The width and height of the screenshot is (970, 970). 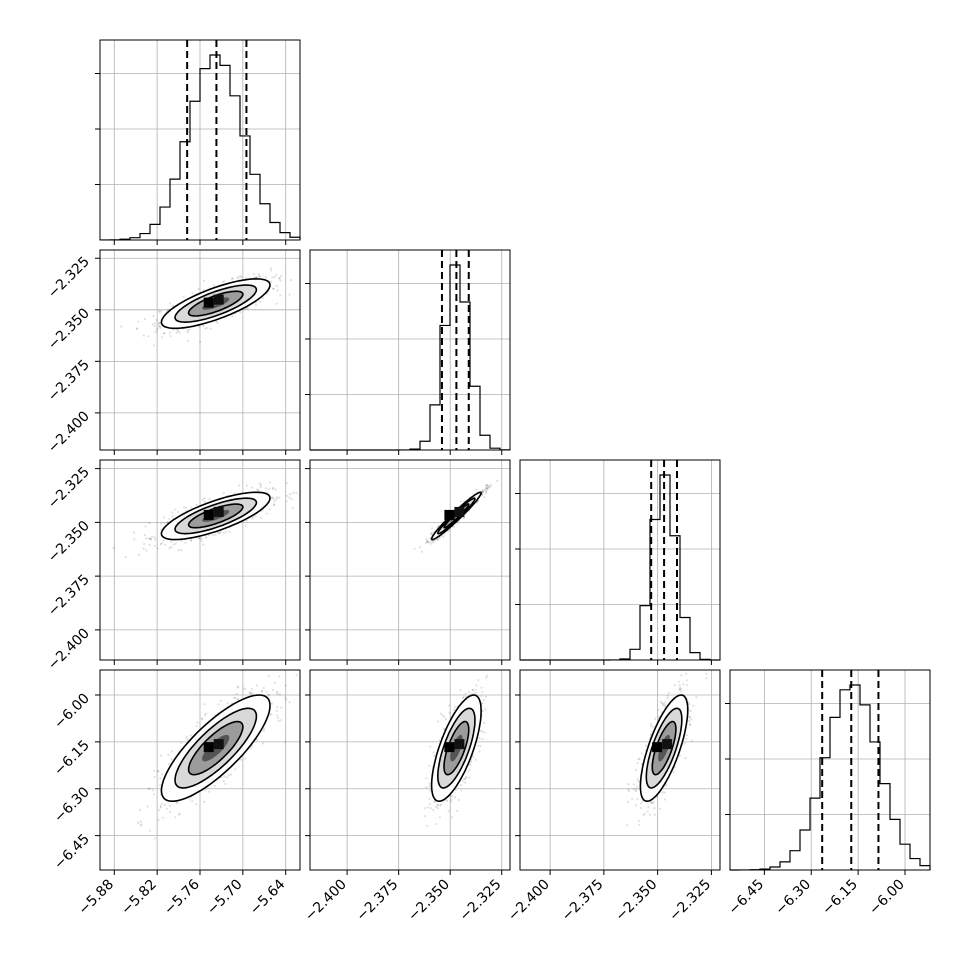 What do you see at coordinates (69, 649) in the screenshot?
I see `y-tick-label-p2: −2.400` at bounding box center [69, 649].